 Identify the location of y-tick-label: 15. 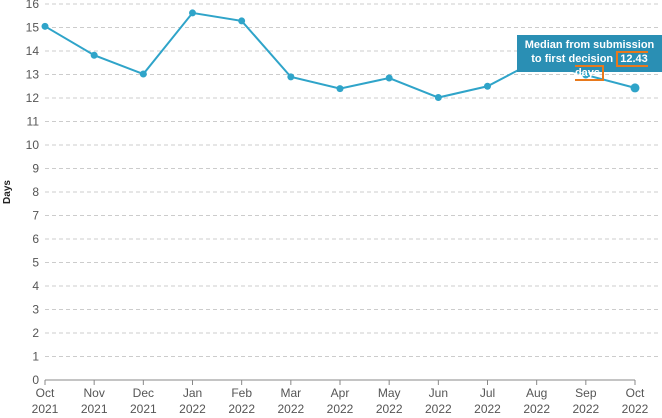
(33, 28).